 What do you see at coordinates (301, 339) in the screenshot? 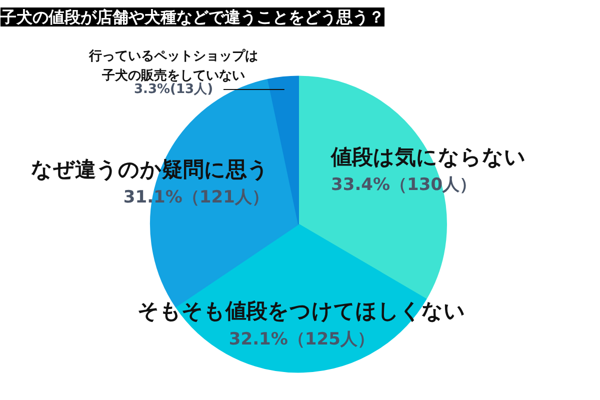
I see `data-label: 32.1%（125人）` at bounding box center [301, 339].